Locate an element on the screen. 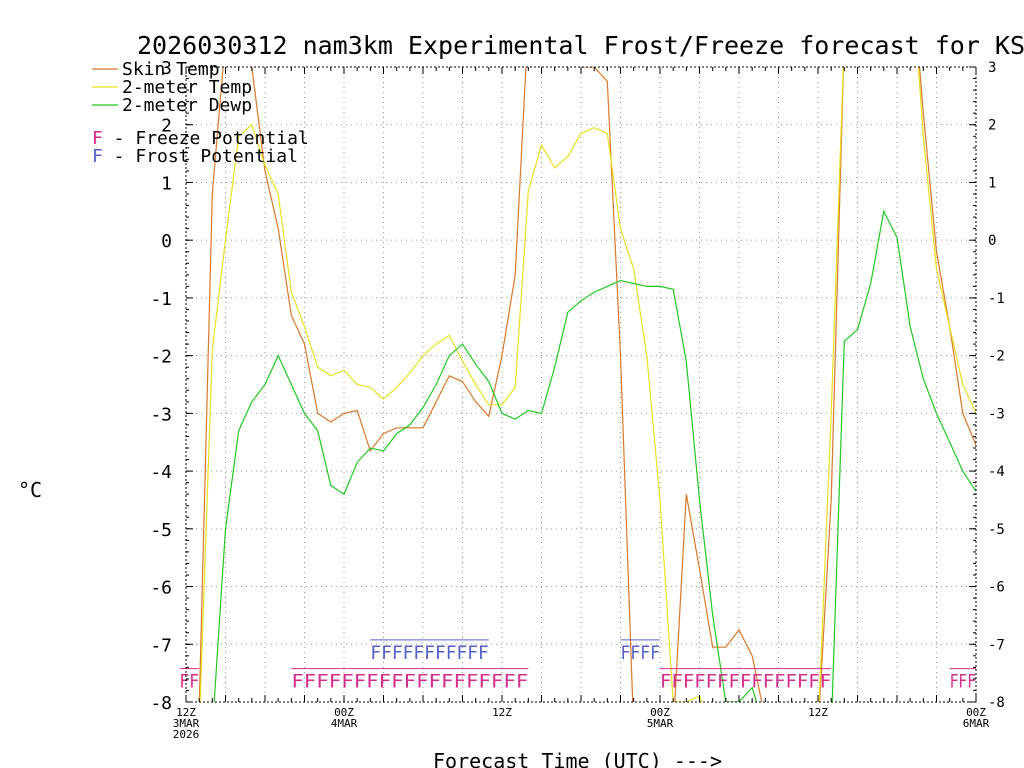  y-axis-label: °C is located at coordinates (30, 490).